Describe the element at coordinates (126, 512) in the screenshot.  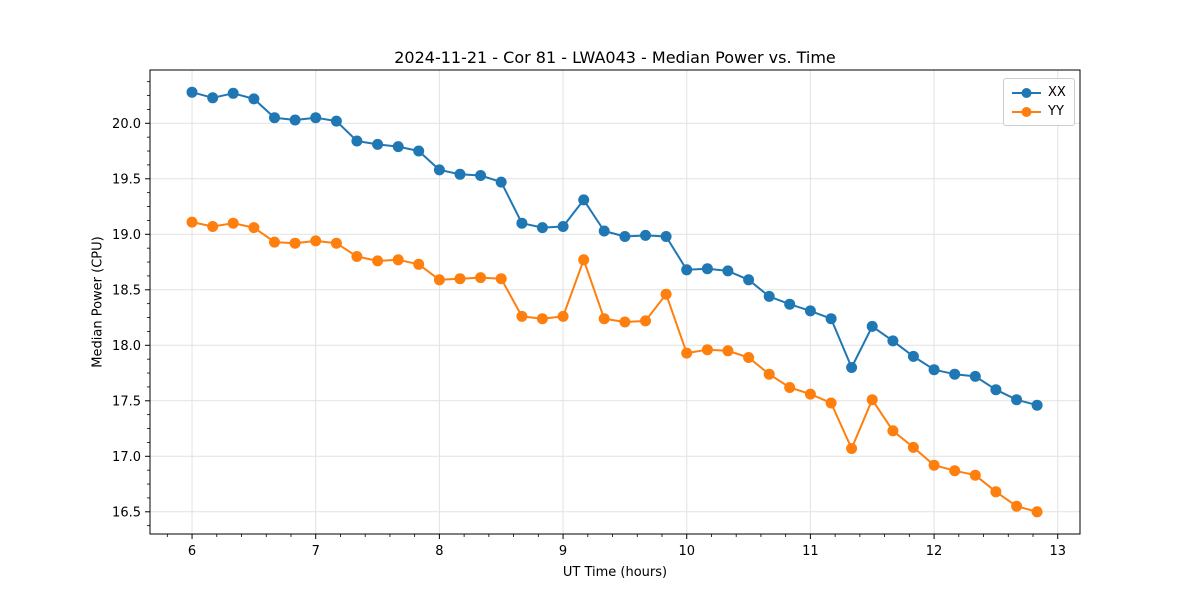
I see `y-tick-label: 16.5` at that location.